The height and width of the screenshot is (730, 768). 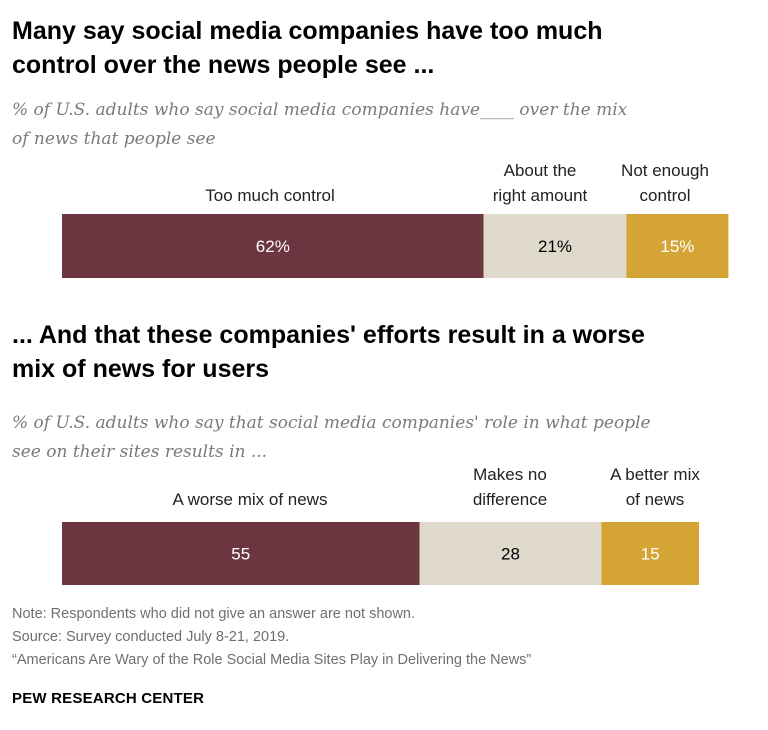 I want to click on chart2-cat-no-difference-line2: difference, so click(x=510, y=499).